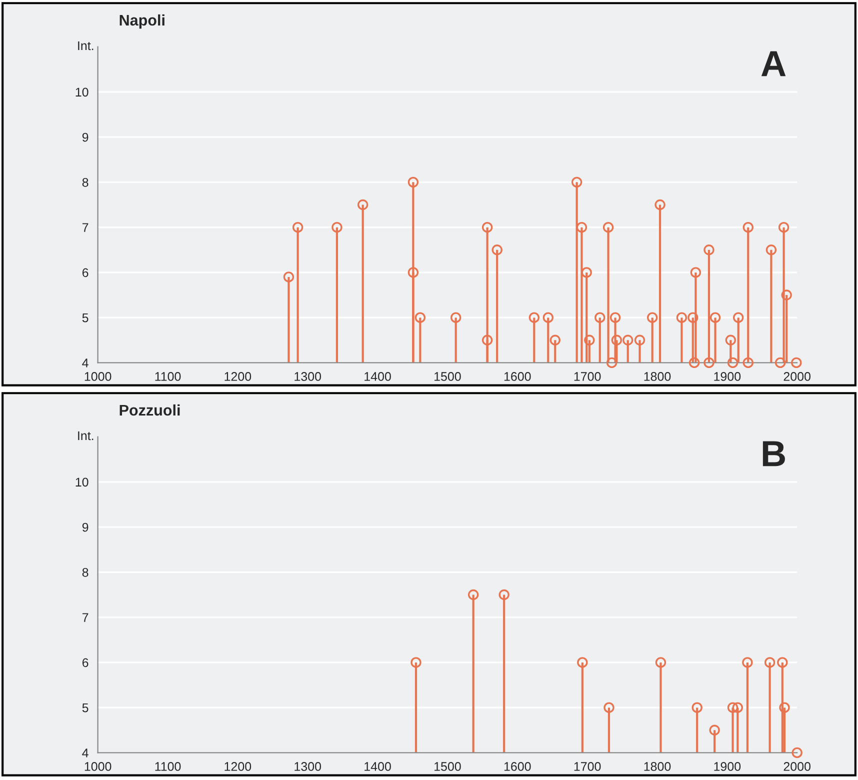  What do you see at coordinates (773, 453) in the screenshot?
I see `annotation: B` at bounding box center [773, 453].